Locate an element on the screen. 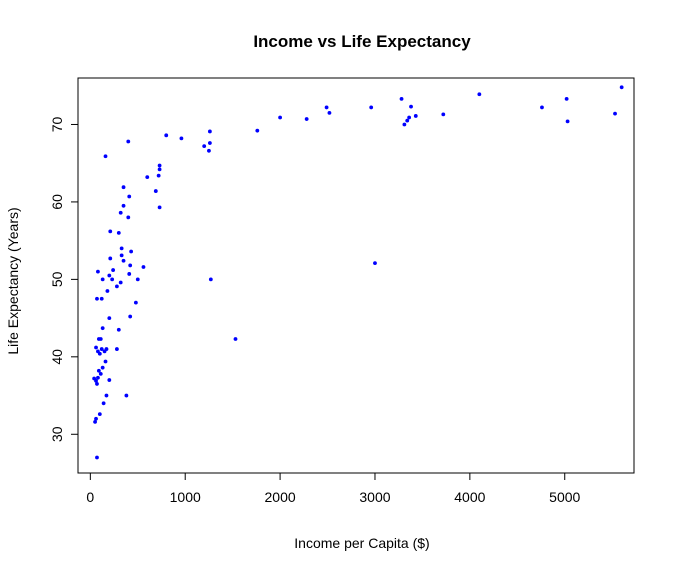  x-tick-label: 3000 is located at coordinates (374, 497).